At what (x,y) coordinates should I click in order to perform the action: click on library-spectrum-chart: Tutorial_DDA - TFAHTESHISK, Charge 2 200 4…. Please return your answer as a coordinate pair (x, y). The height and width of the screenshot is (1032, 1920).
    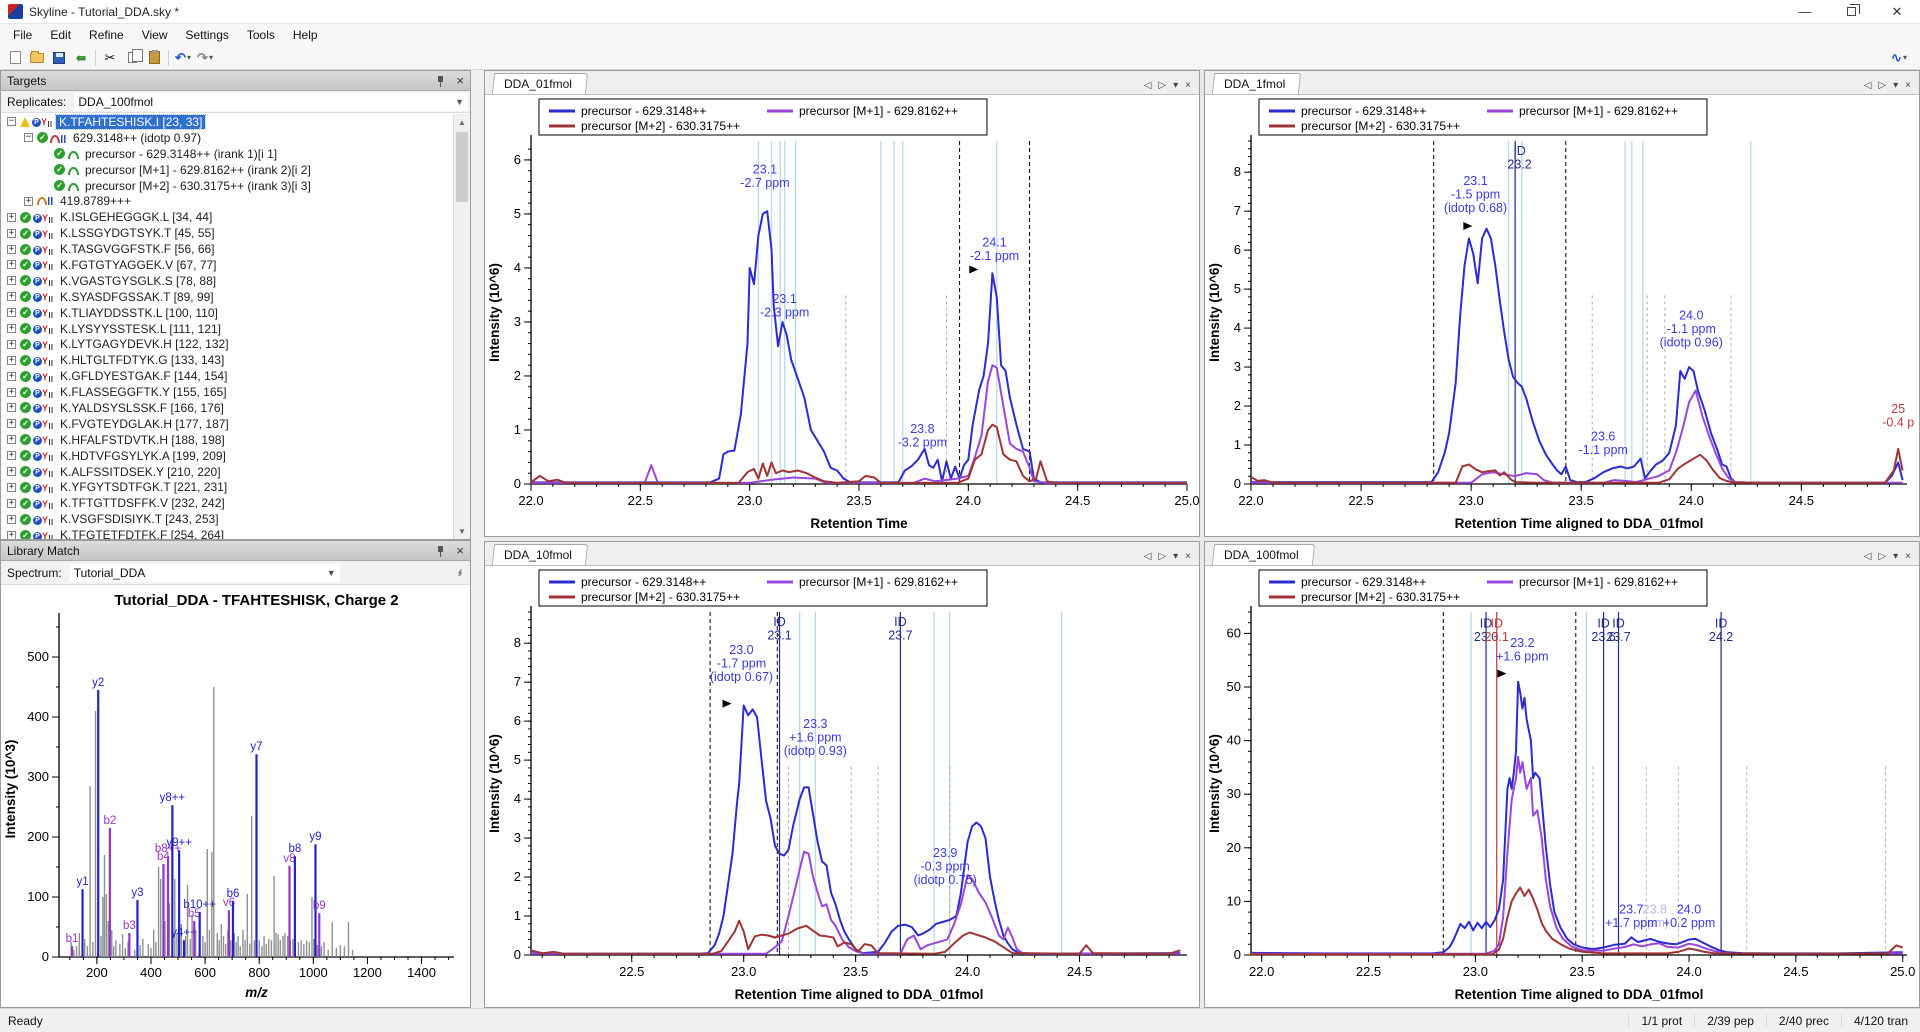
    Looking at the image, I should click on (234, 795).